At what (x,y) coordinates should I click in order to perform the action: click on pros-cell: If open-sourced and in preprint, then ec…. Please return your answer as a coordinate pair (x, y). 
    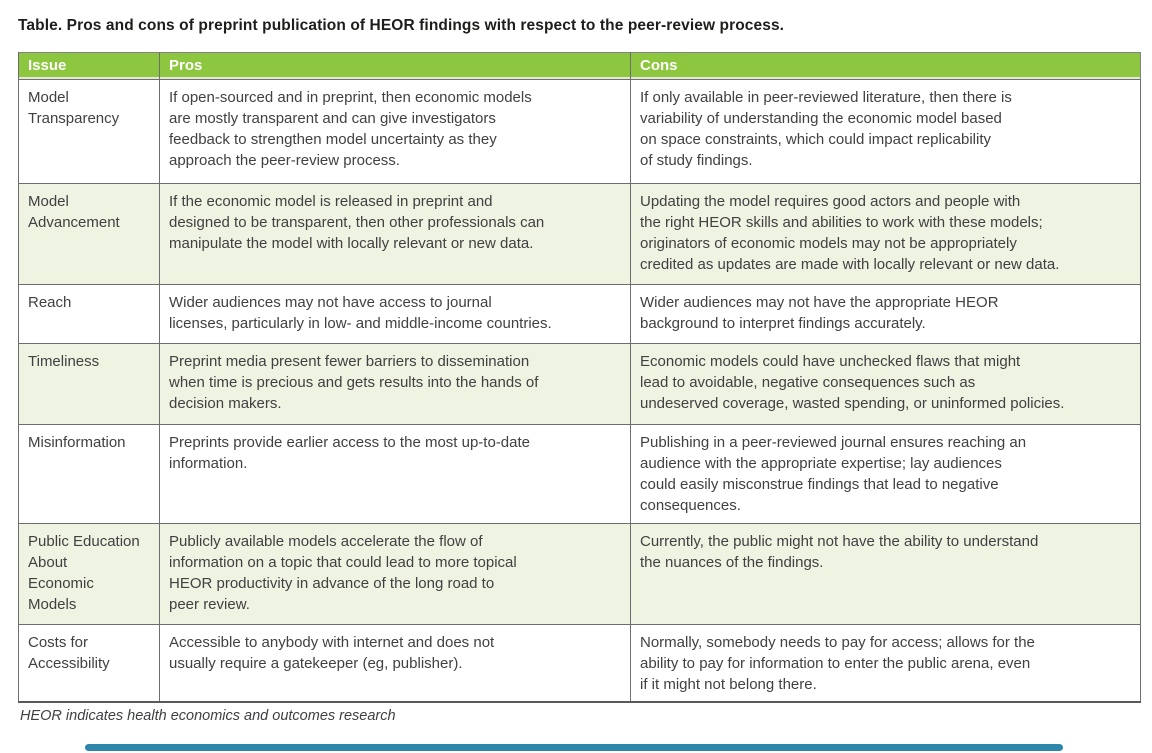
    Looking at the image, I should click on (395, 131).